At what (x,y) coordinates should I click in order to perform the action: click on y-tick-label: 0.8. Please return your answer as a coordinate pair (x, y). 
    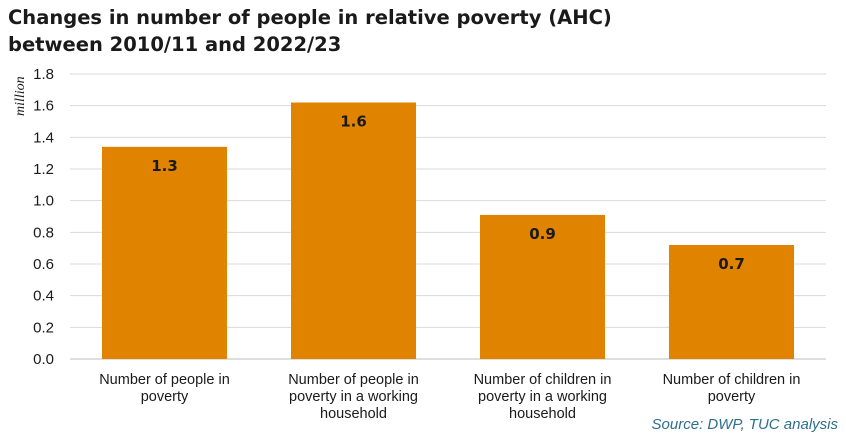
    Looking at the image, I should click on (43, 232).